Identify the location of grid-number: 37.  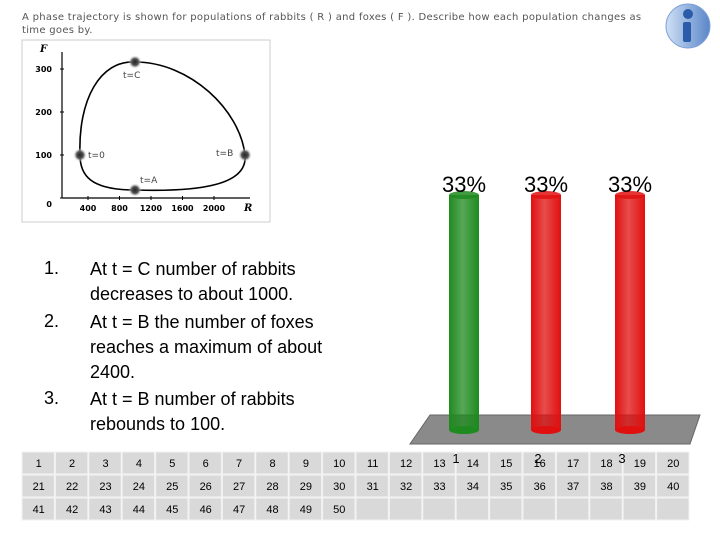
(573, 487).